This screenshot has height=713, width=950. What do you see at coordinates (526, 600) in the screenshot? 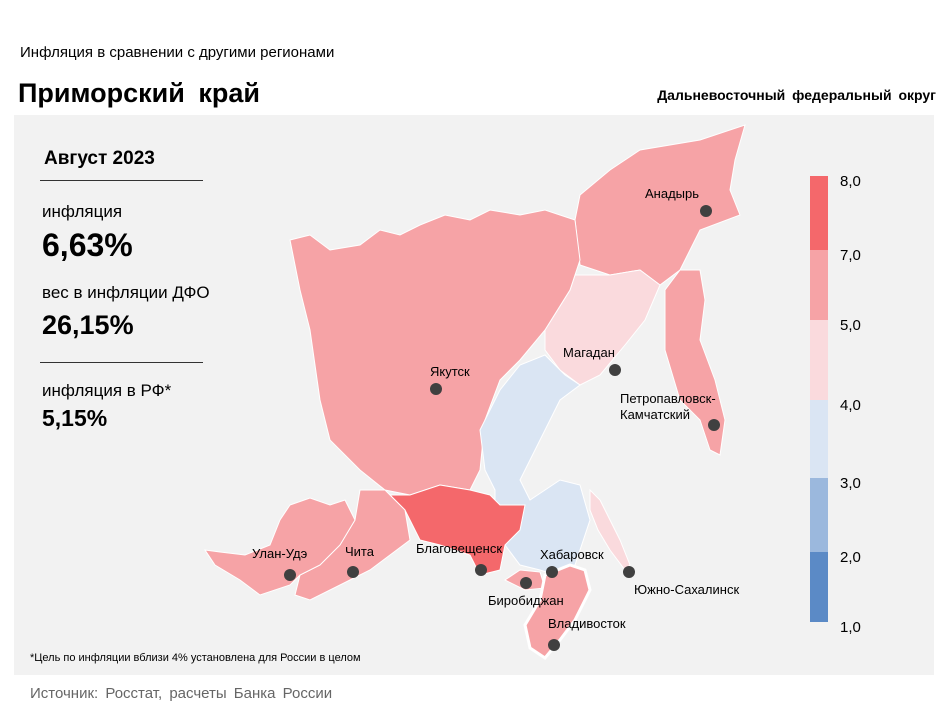
I see `city-label: Биробиджан` at bounding box center [526, 600].